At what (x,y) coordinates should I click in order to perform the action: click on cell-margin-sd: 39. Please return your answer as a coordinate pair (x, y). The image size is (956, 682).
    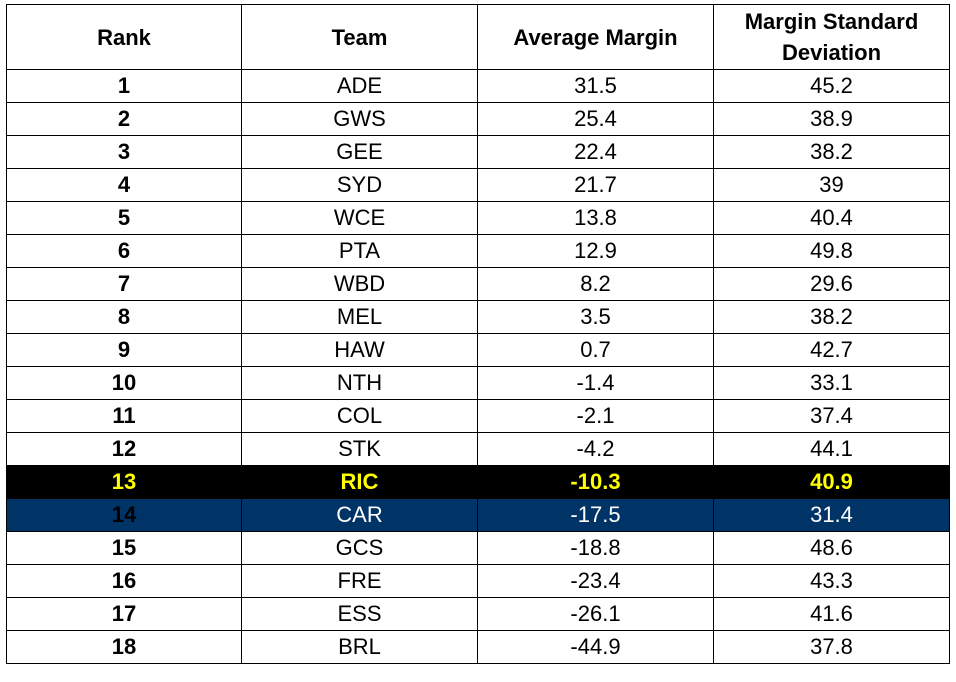
    Looking at the image, I should click on (831, 185).